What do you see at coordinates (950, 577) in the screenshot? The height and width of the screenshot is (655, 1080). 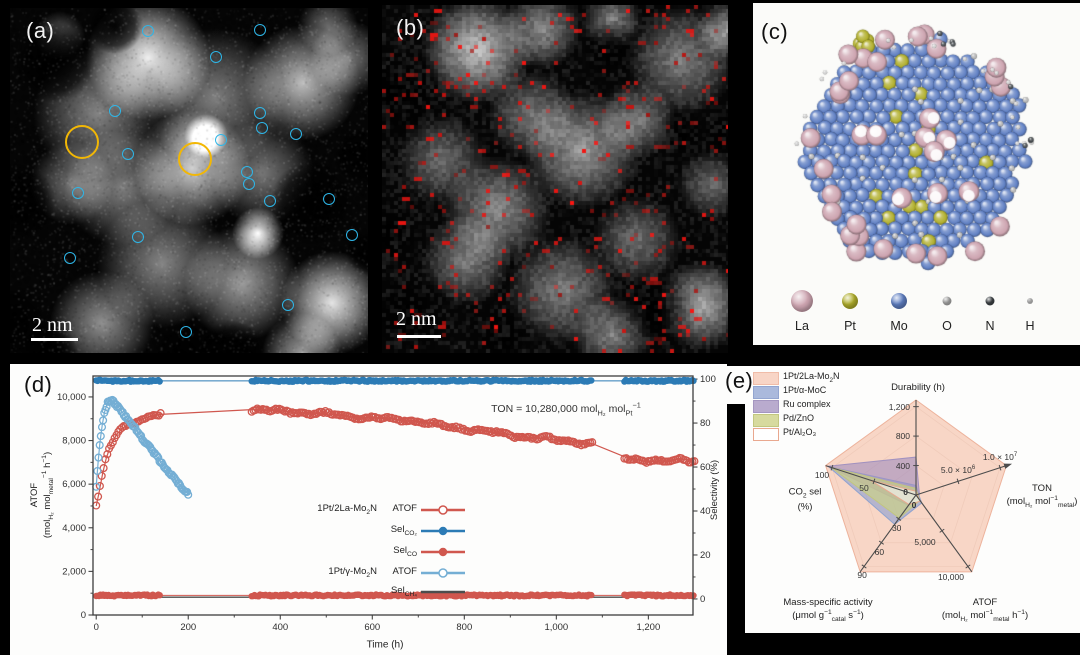 I see `radar-tick-label: 10,000` at bounding box center [950, 577].